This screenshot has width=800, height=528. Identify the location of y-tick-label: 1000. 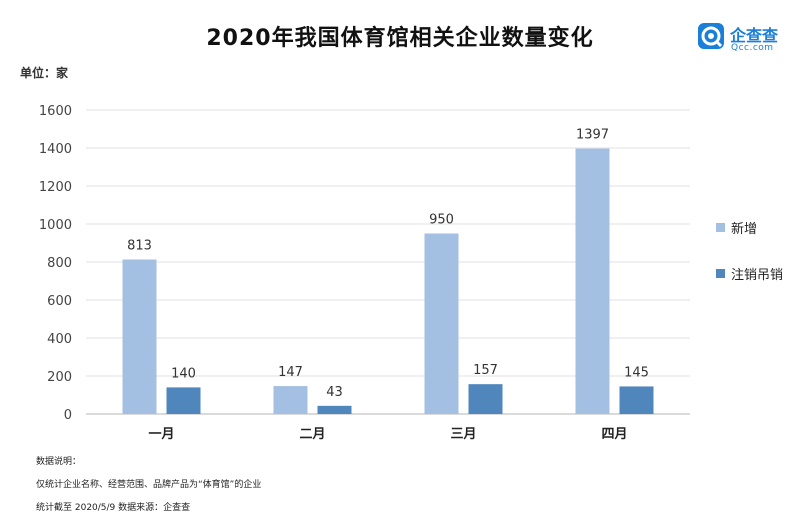
(55, 225).